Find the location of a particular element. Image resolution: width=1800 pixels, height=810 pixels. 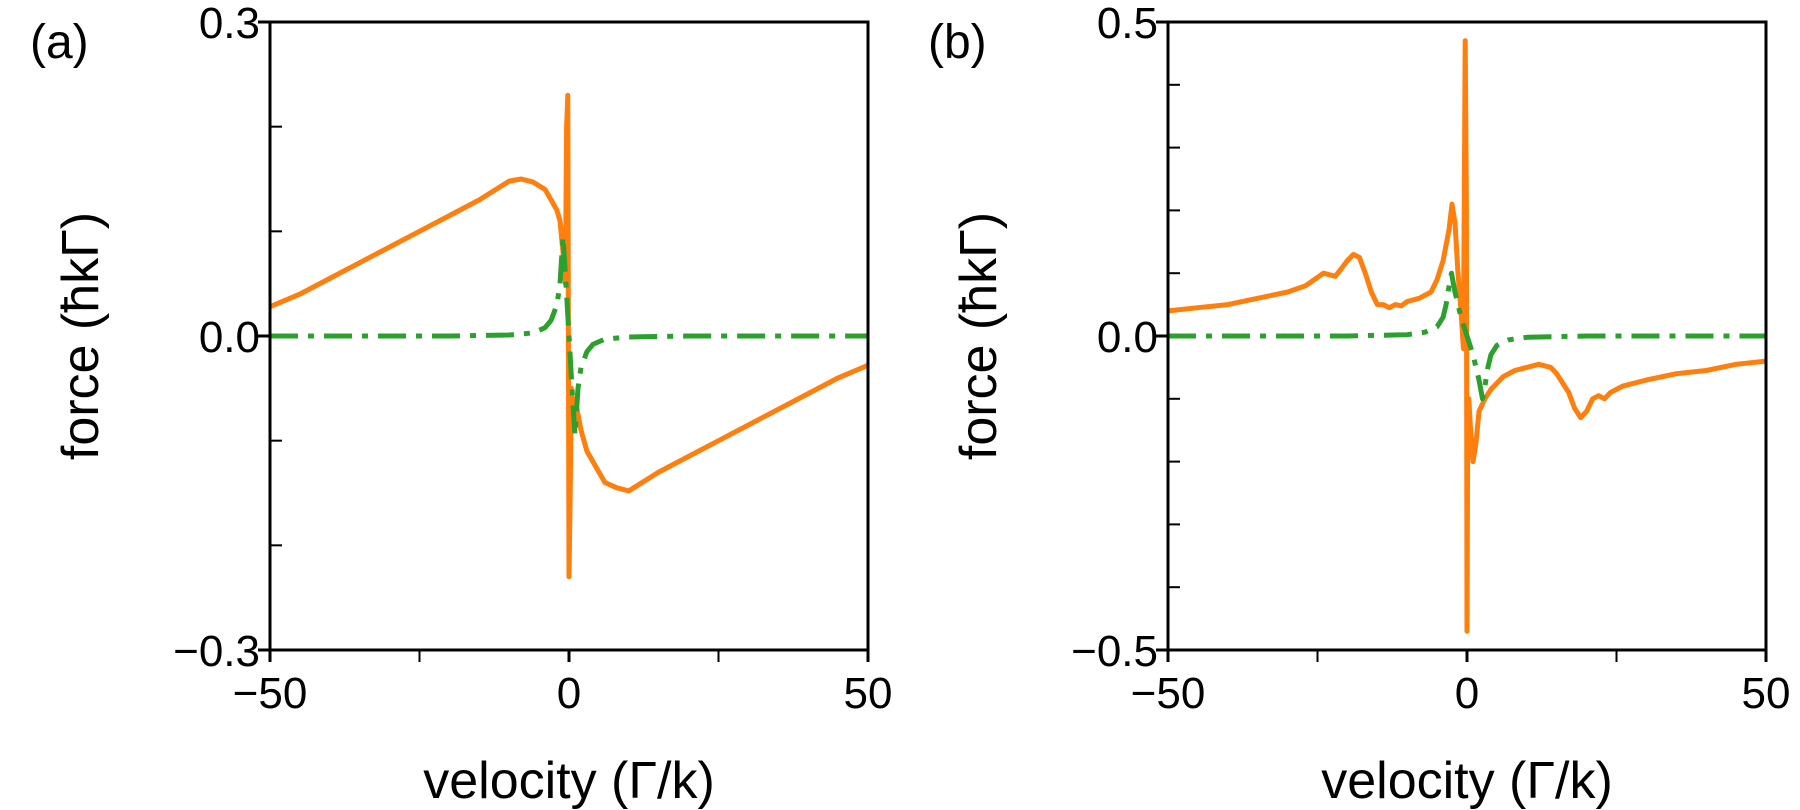

y-tick-label: −0.5 is located at coordinates (1114, 651).